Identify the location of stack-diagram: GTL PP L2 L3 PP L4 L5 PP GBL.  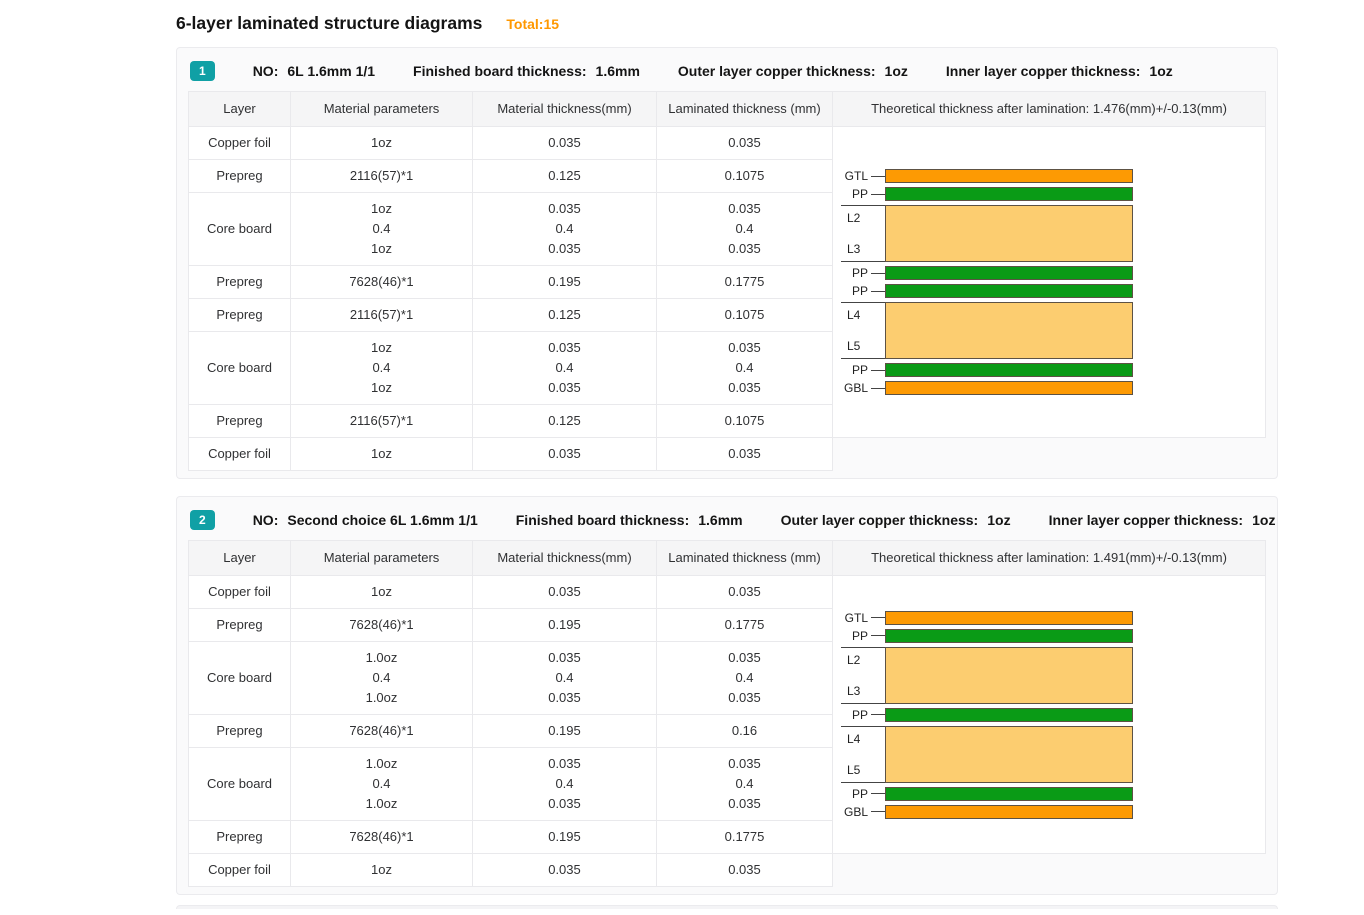
(989, 714).